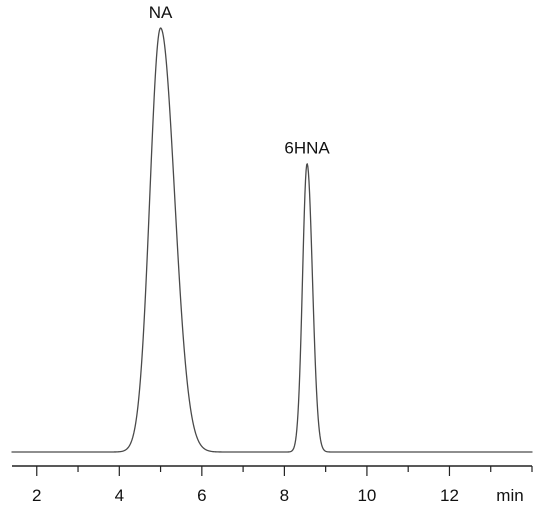  I want to click on x-axis-tick-label: 6, so click(201, 495).